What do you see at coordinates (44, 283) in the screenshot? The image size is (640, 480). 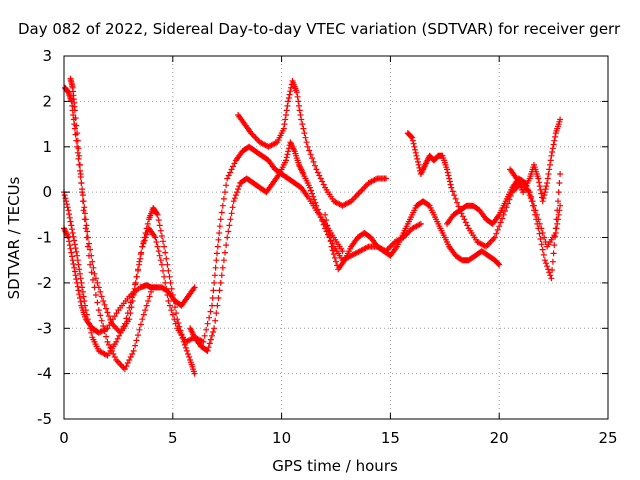 I see `y-tick-label: -2` at bounding box center [44, 283].